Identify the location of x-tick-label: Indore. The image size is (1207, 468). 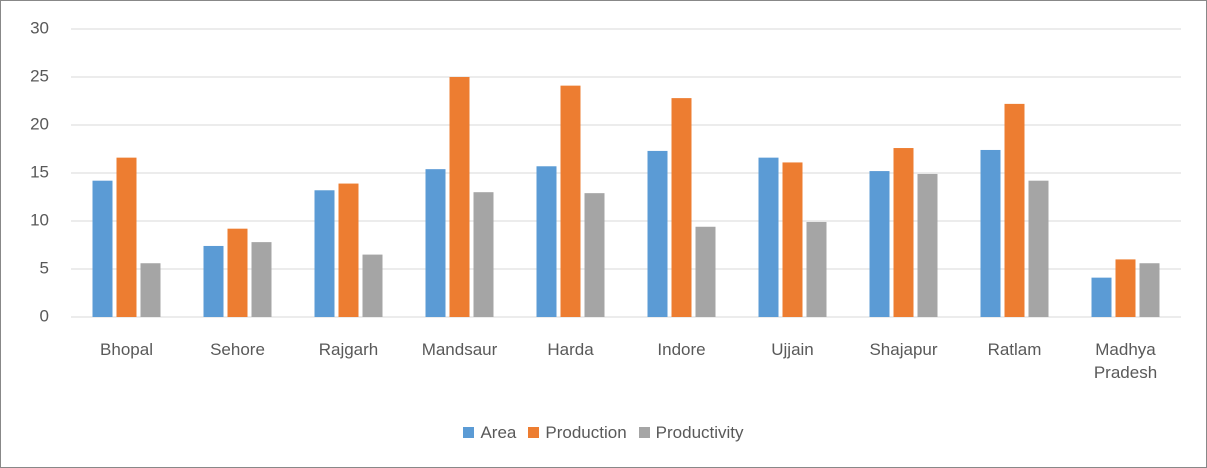
(681, 349).